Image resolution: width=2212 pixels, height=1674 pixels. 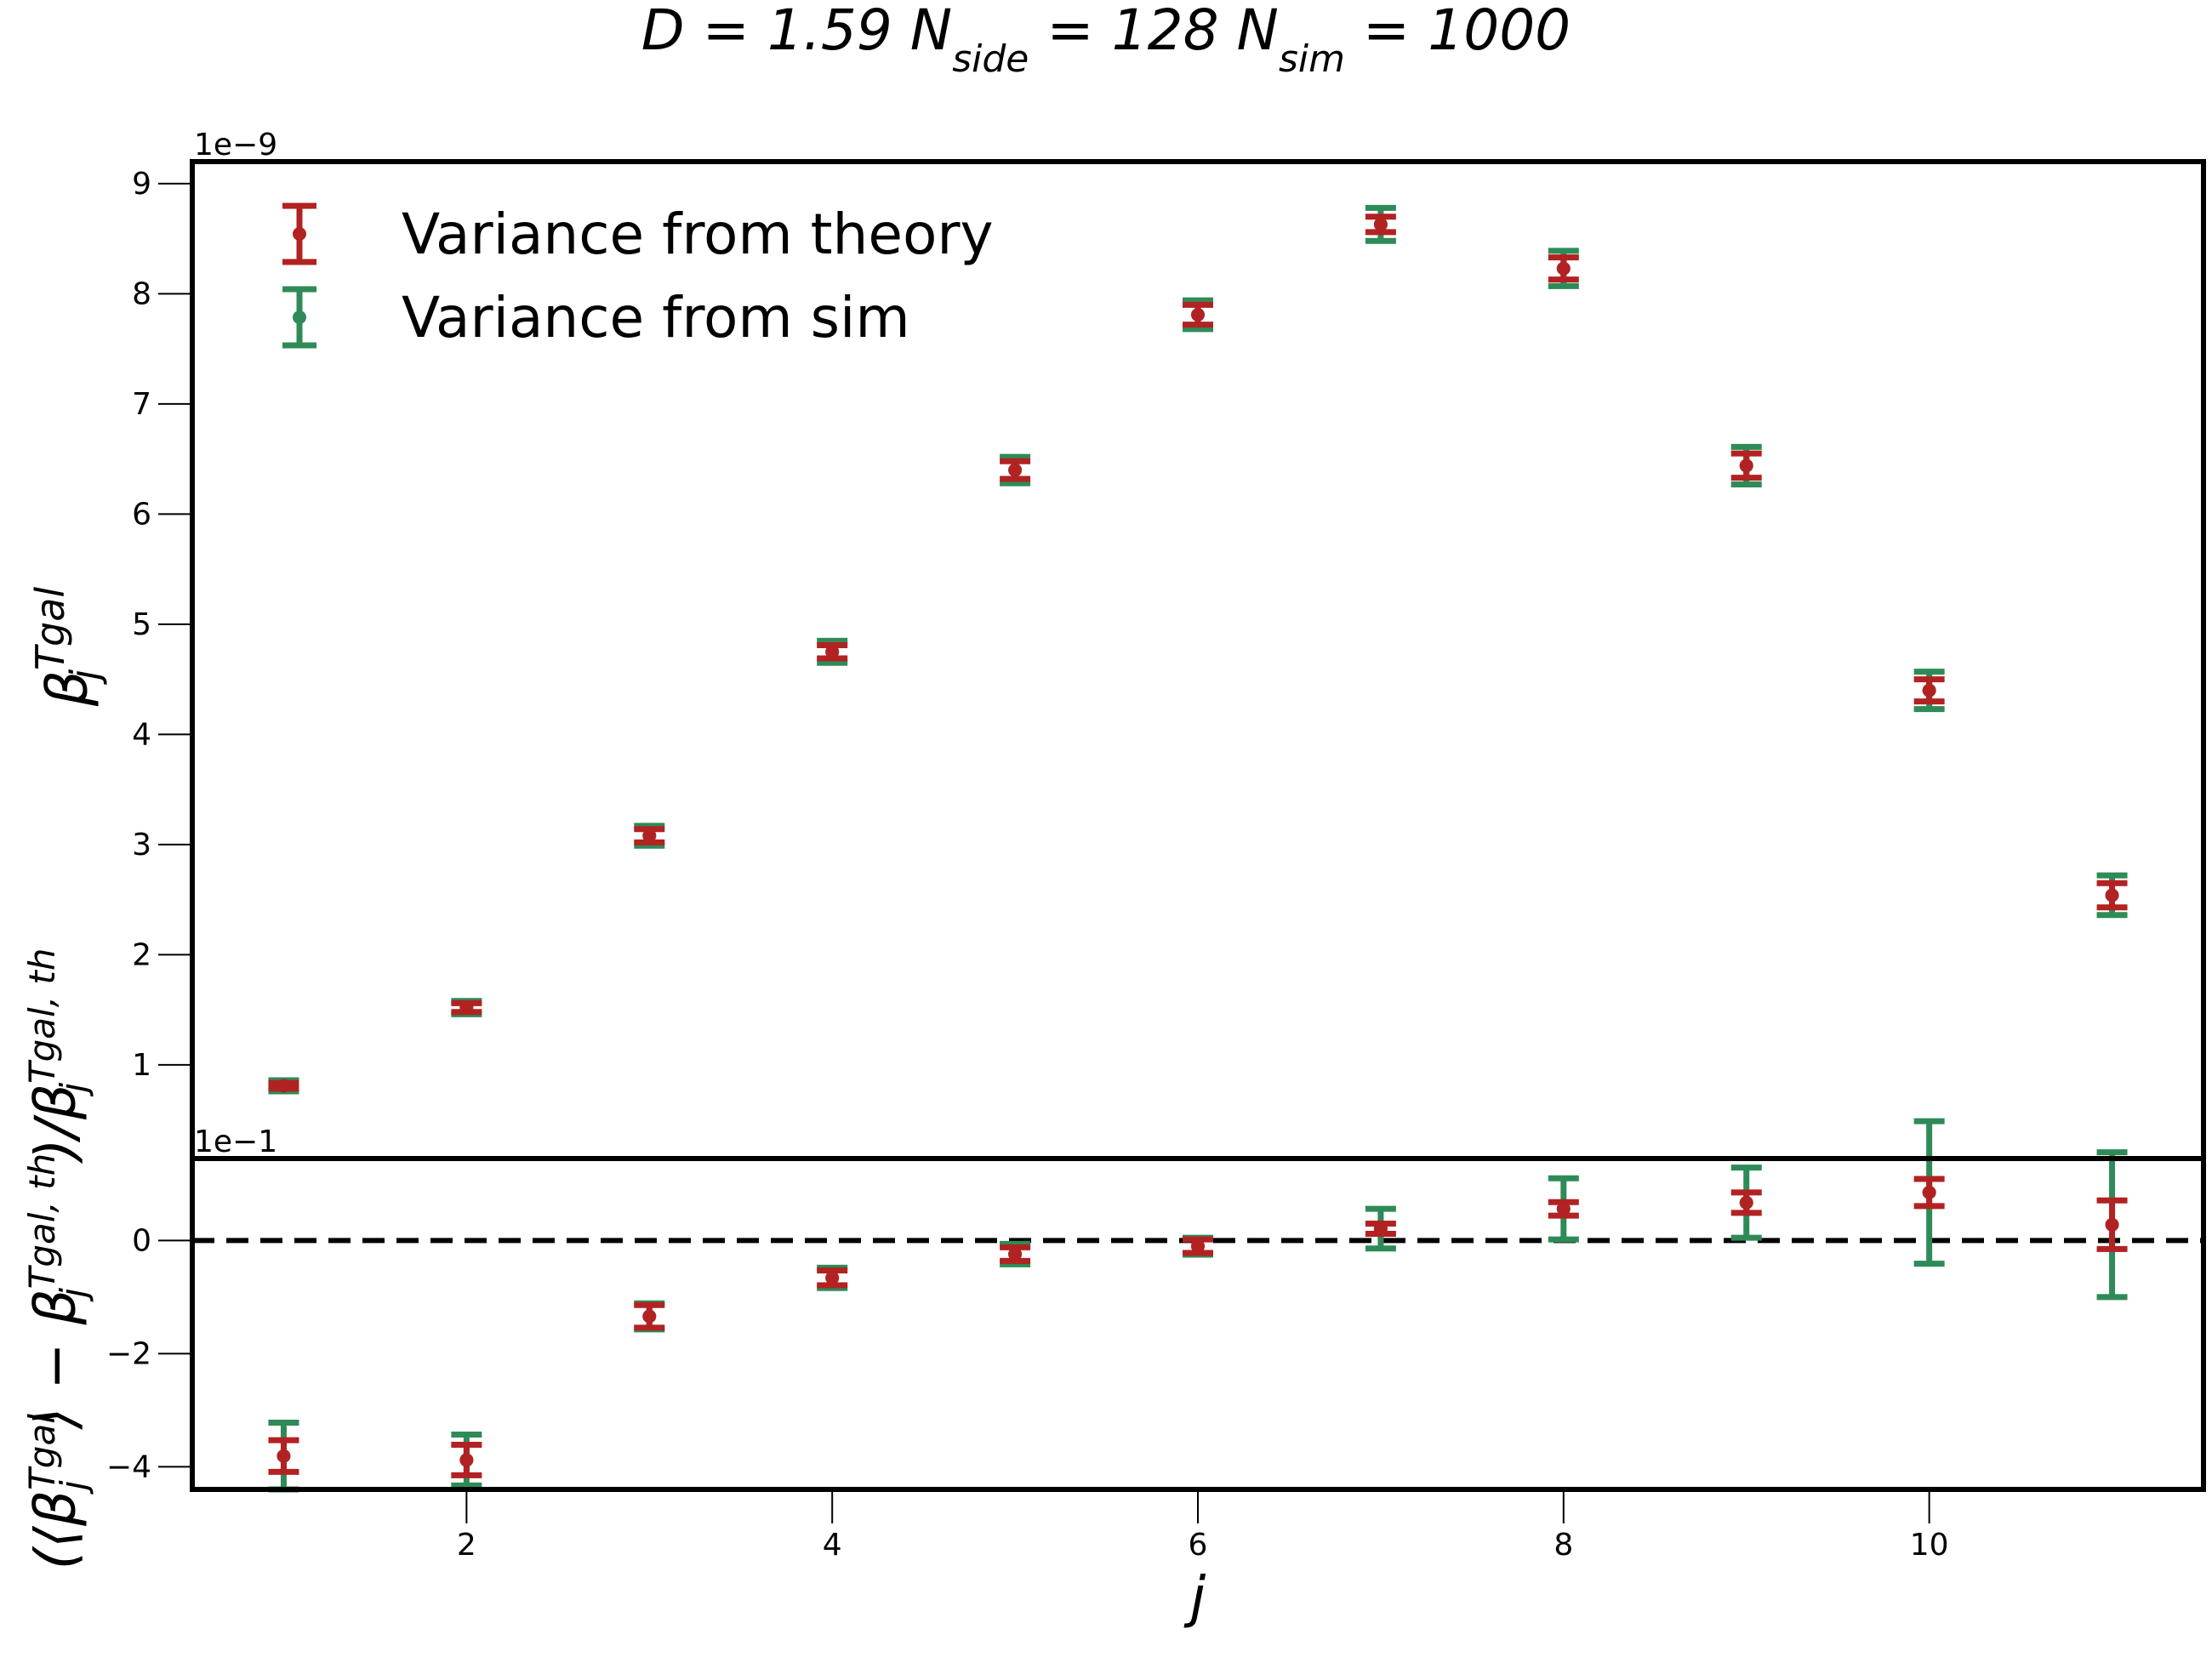 I want to click on xtick-label: 10, so click(x=1929, y=1545).